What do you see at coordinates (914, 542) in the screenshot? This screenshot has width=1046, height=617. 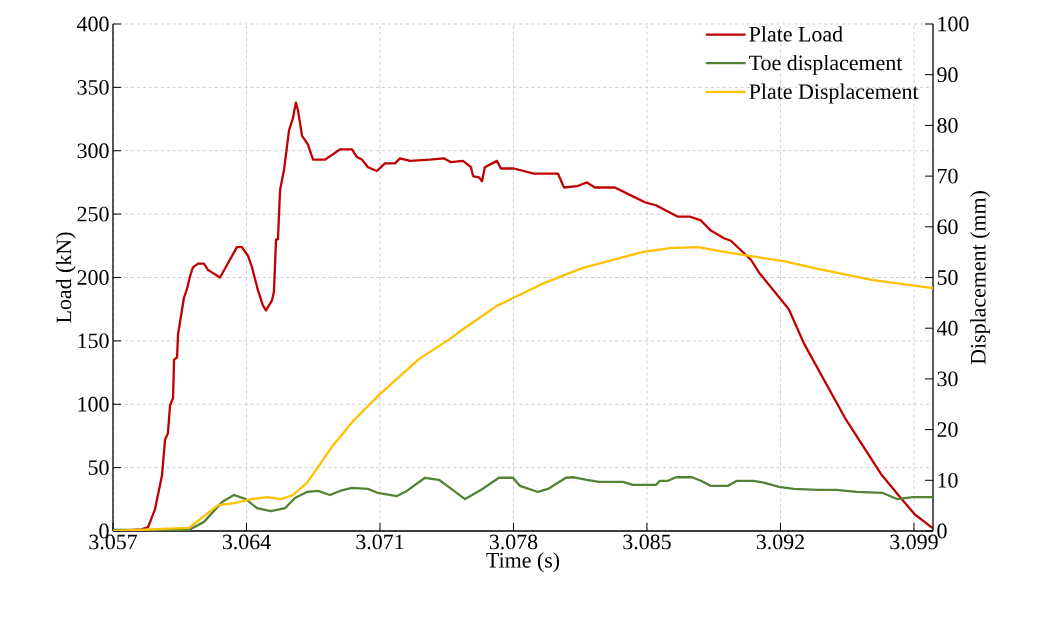 I see `x-tick-label: 3.099` at bounding box center [914, 542].